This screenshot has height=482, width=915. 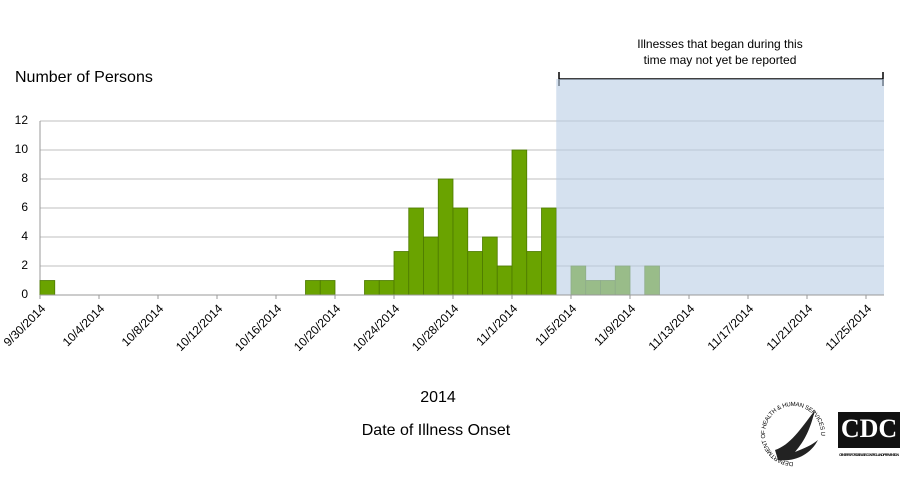 What do you see at coordinates (24, 207) in the screenshot?
I see `y-tick-label: 6` at bounding box center [24, 207].